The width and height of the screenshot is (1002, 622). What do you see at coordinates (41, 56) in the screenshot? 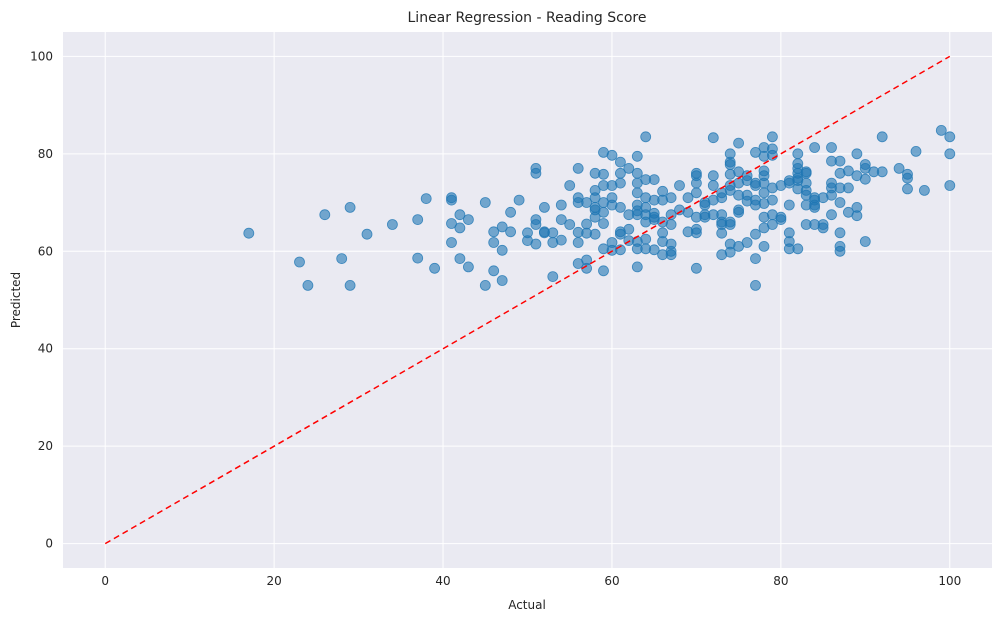
I see `y-tick-label: 100` at bounding box center [41, 56].